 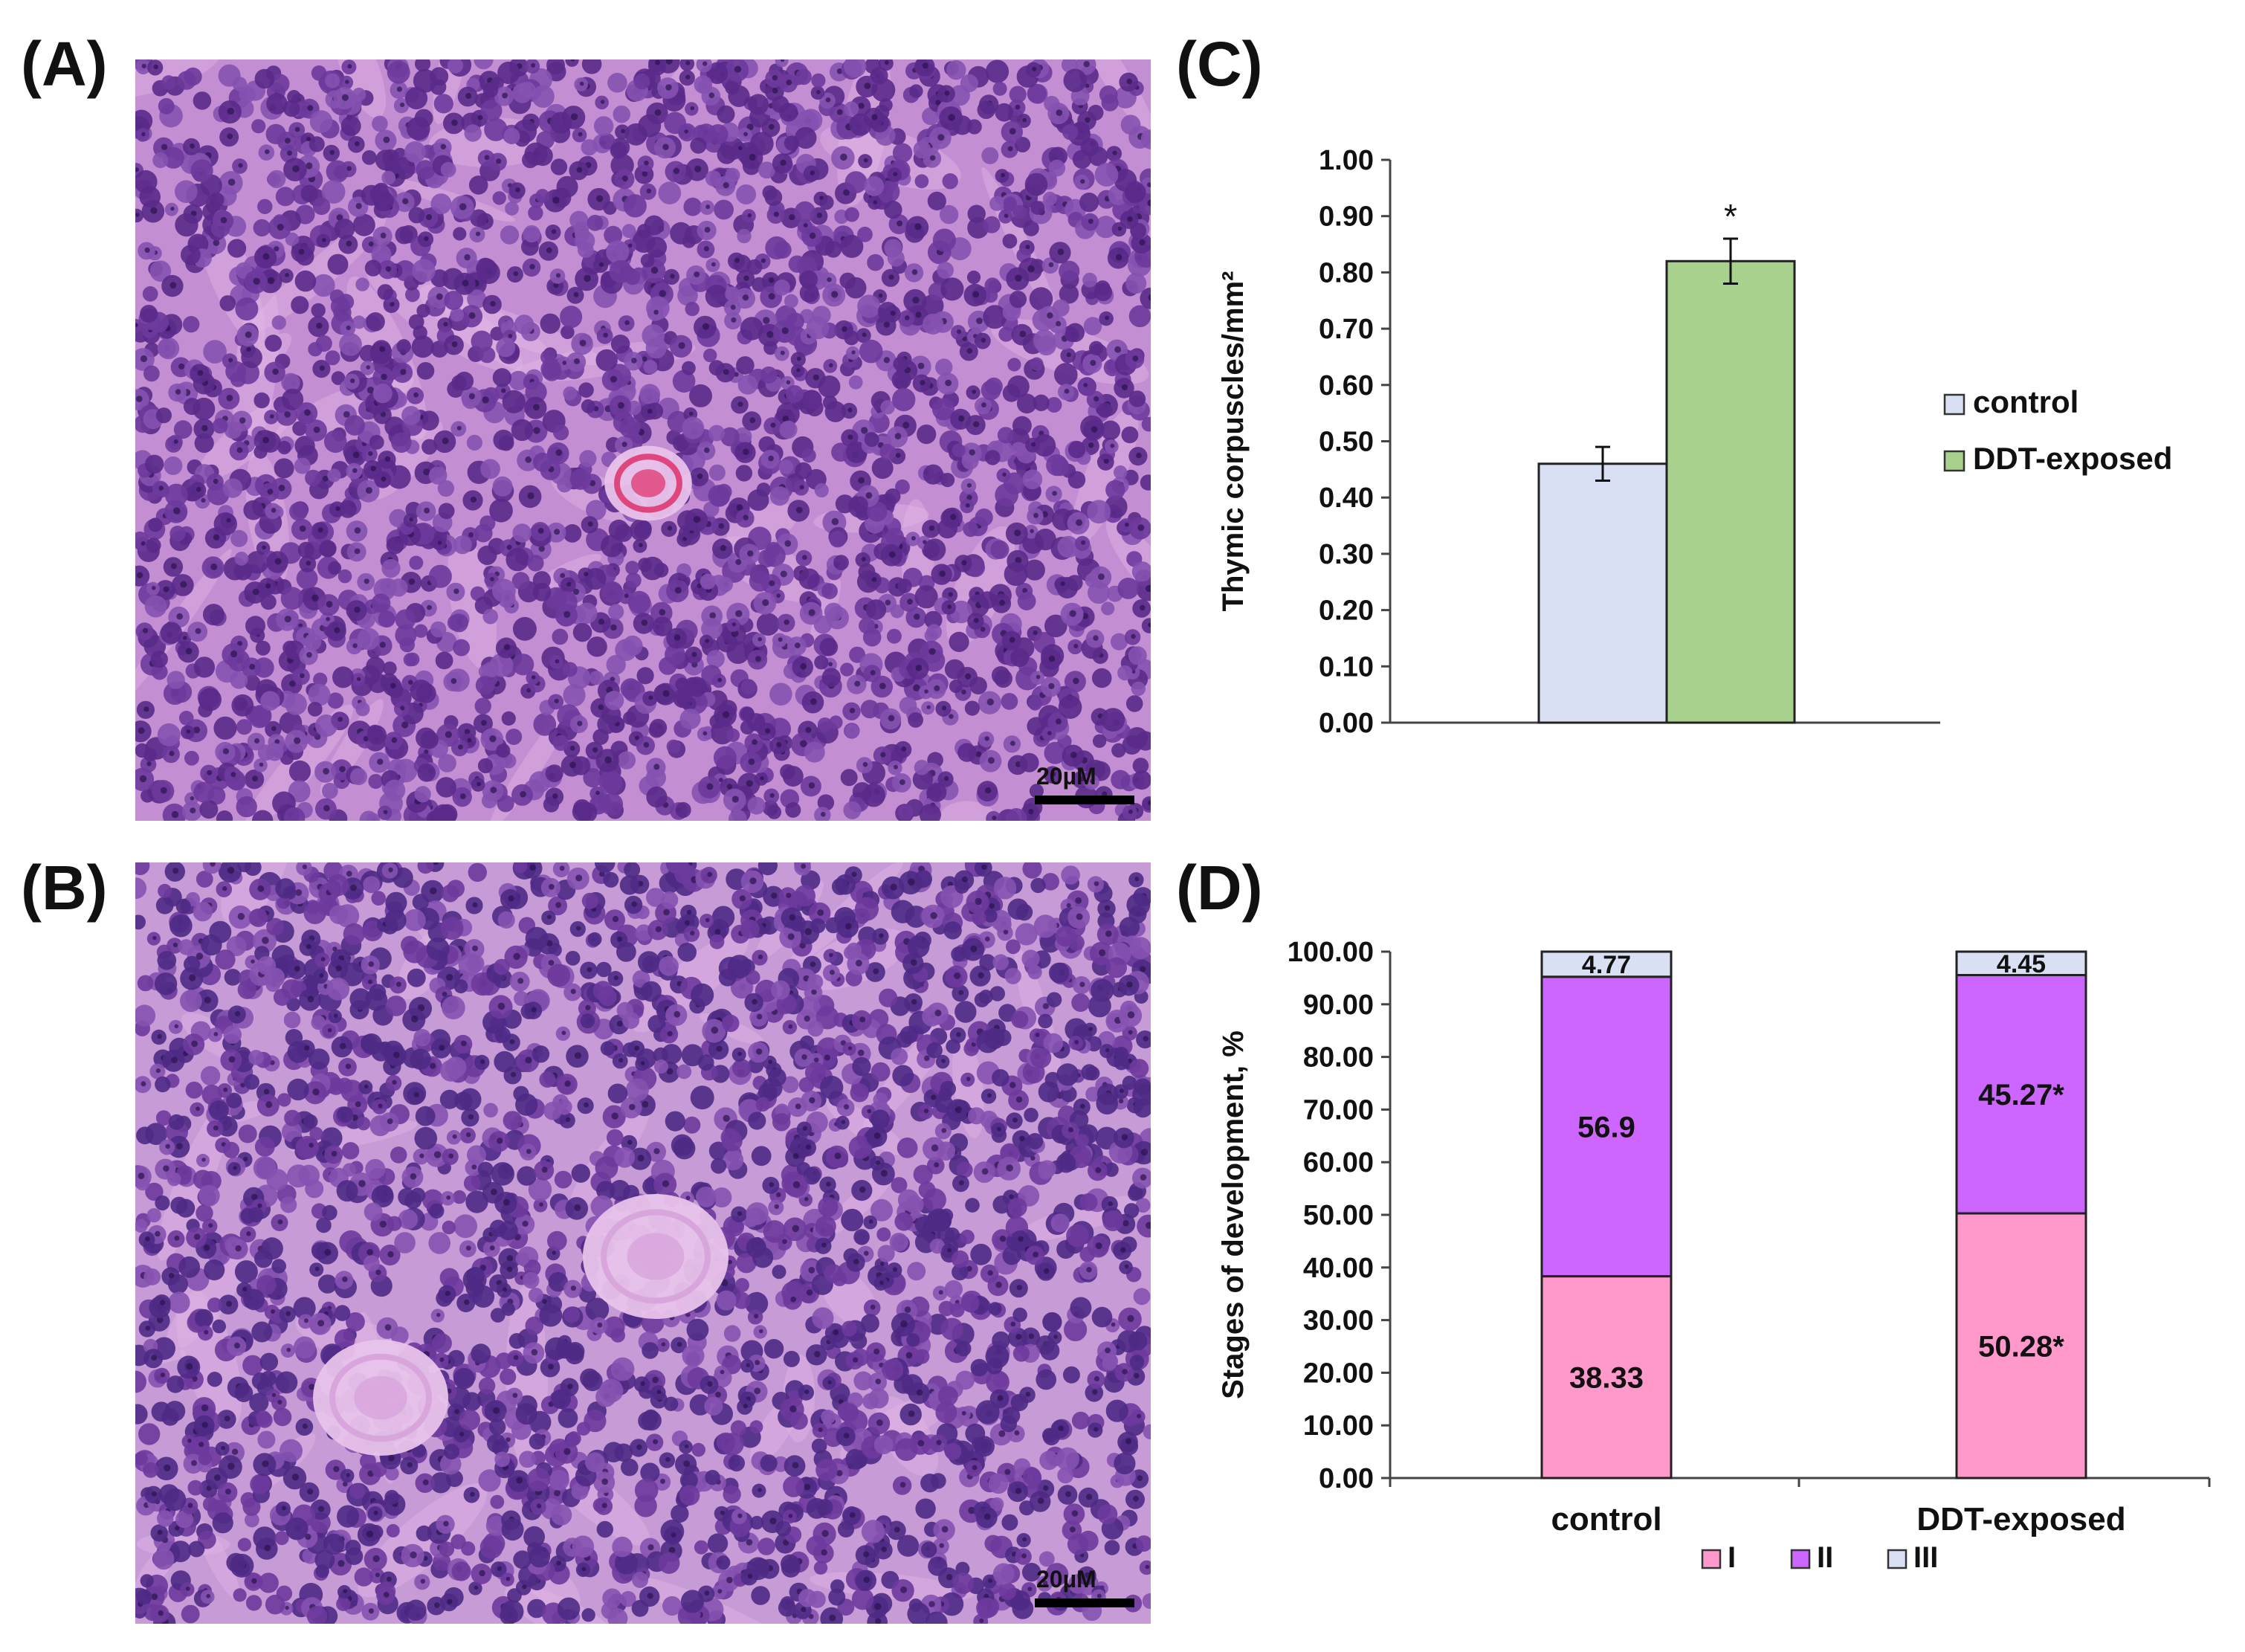 What do you see at coordinates (1338, 1162) in the screenshot?
I see `y-tick-label: 60.00` at bounding box center [1338, 1162].